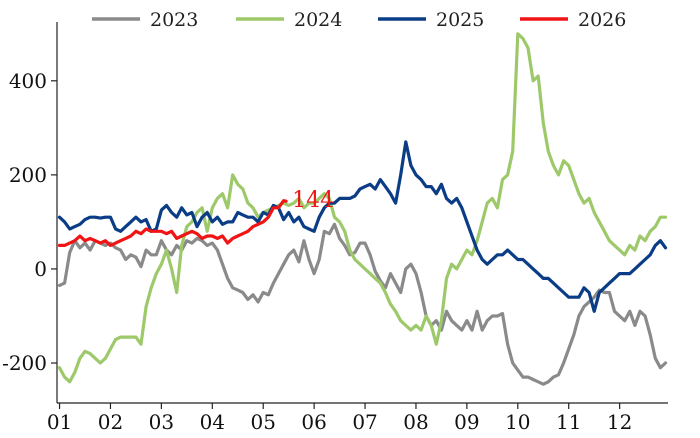  I want to click on x-tick-label: 06, so click(313, 422).